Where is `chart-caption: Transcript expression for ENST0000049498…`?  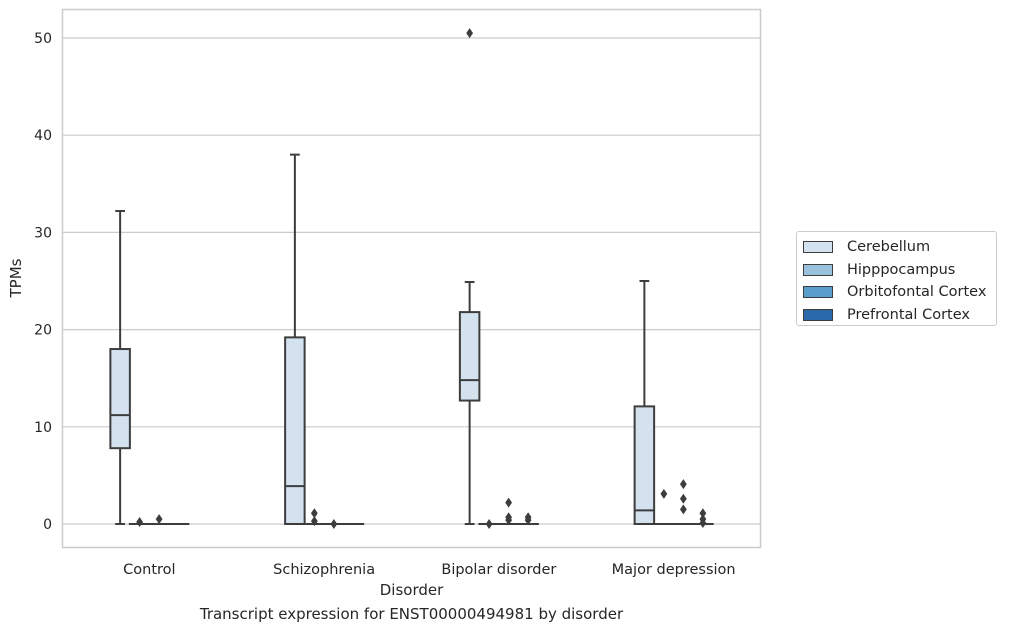
chart-caption: Transcript expression for ENST0000049498… is located at coordinates (411, 614).